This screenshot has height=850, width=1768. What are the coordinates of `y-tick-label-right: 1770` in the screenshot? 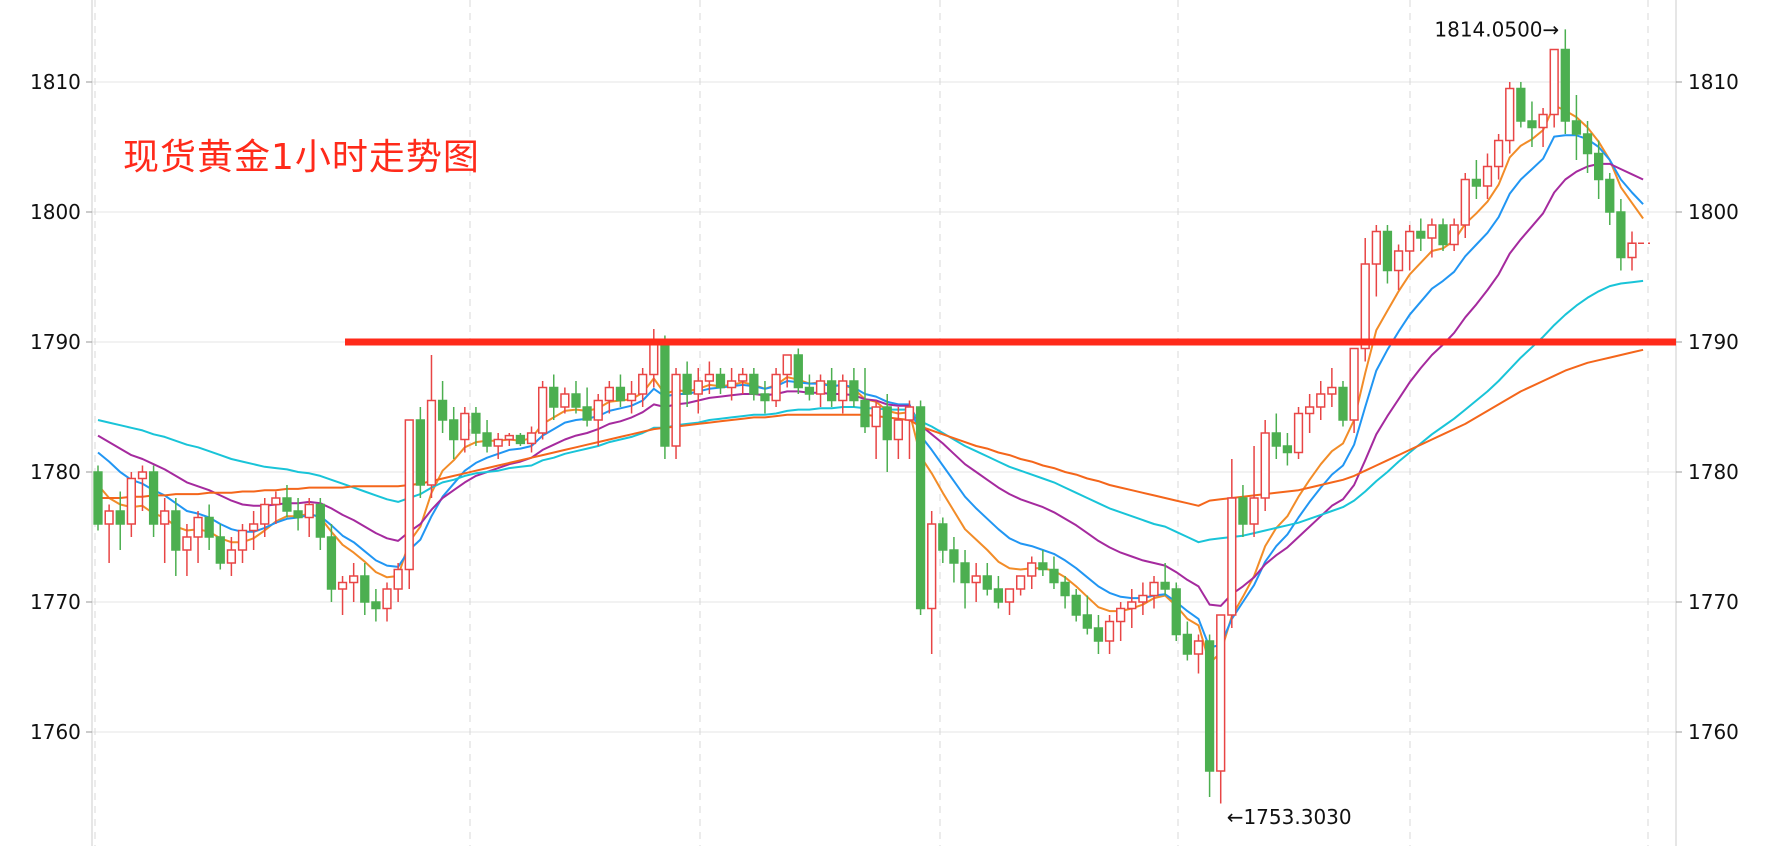 It's located at (1713, 602).